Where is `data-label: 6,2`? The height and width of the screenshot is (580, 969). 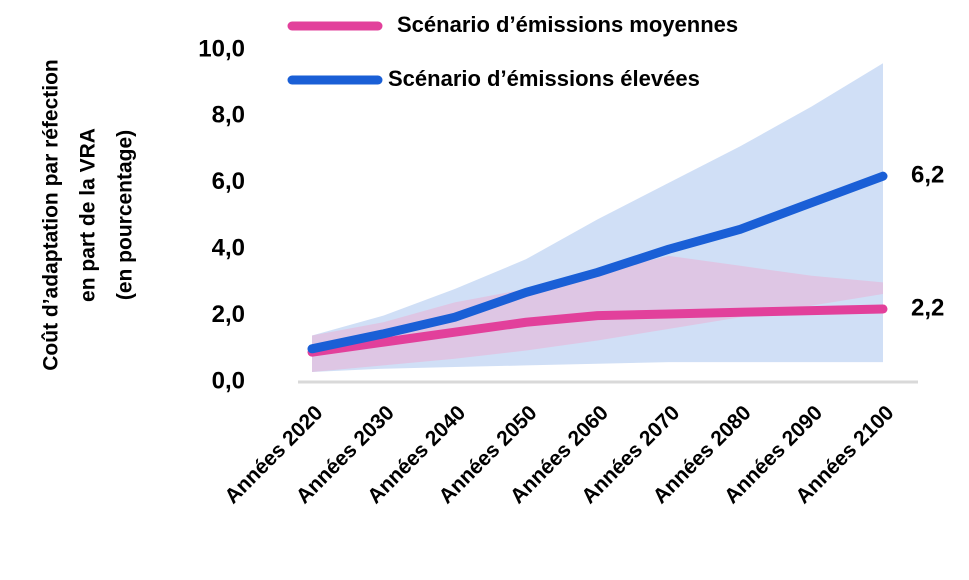
data-label: 6,2 is located at coordinates (927, 175).